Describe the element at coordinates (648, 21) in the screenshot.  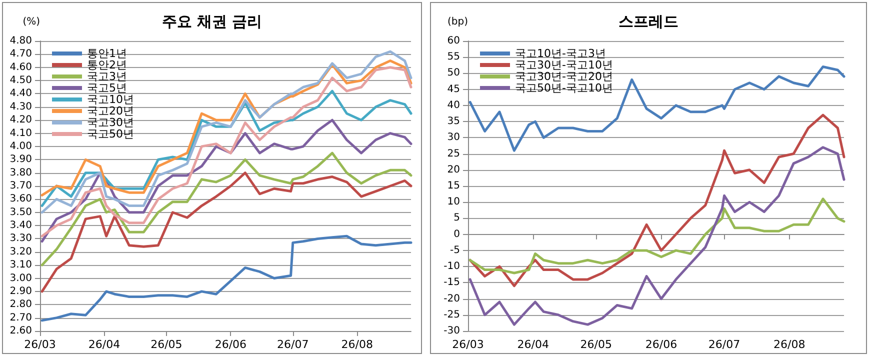
I see `chart-title: 스프레드` at that location.